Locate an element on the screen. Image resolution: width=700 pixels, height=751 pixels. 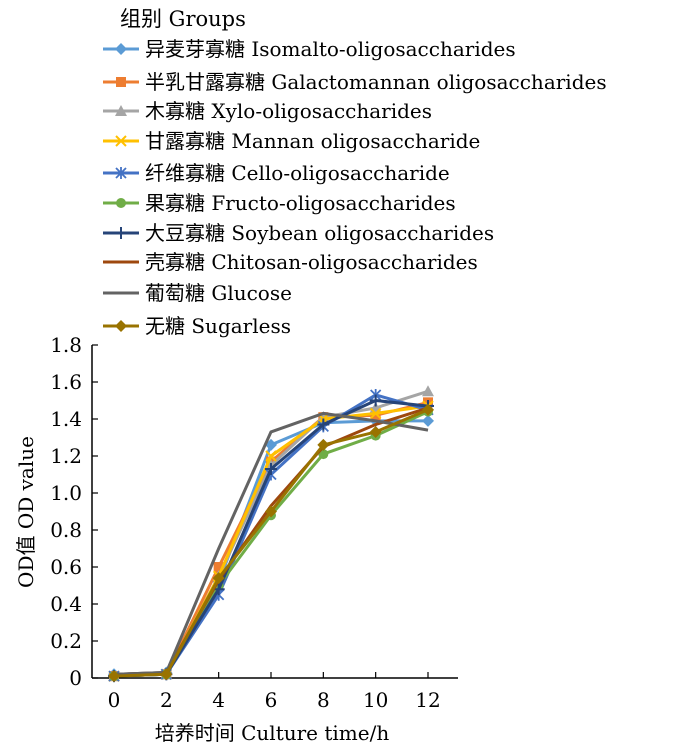
y-tick-label: 0.6 is located at coordinates (66, 567).